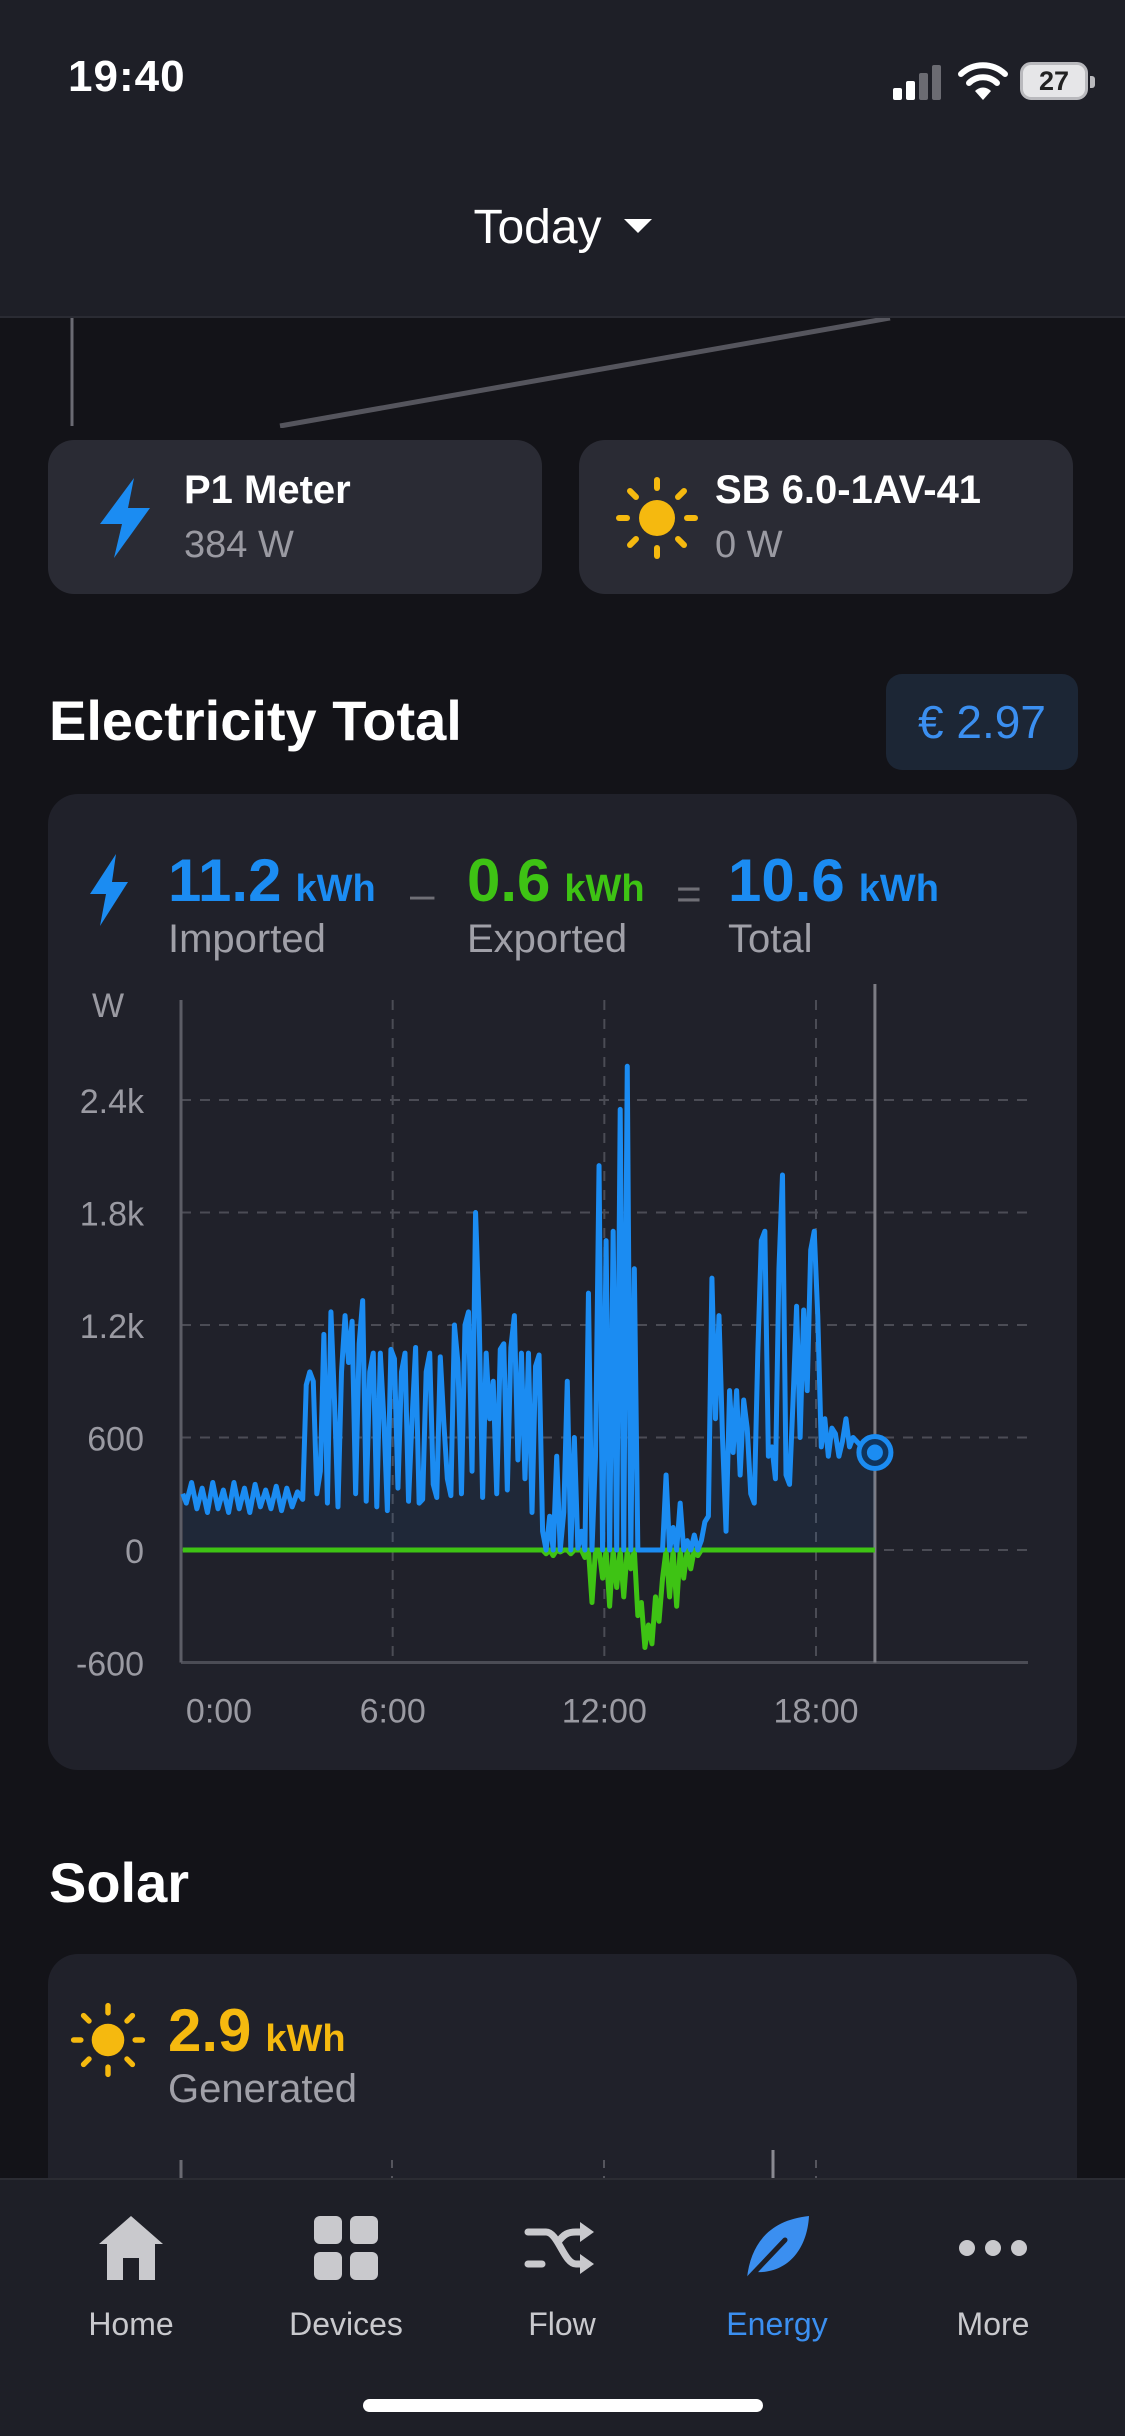 The width and height of the screenshot is (1125, 2436). What do you see at coordinates (346, 2248) in the screenshot?
I see `grid-icon` at bounding box center [346, 2248].